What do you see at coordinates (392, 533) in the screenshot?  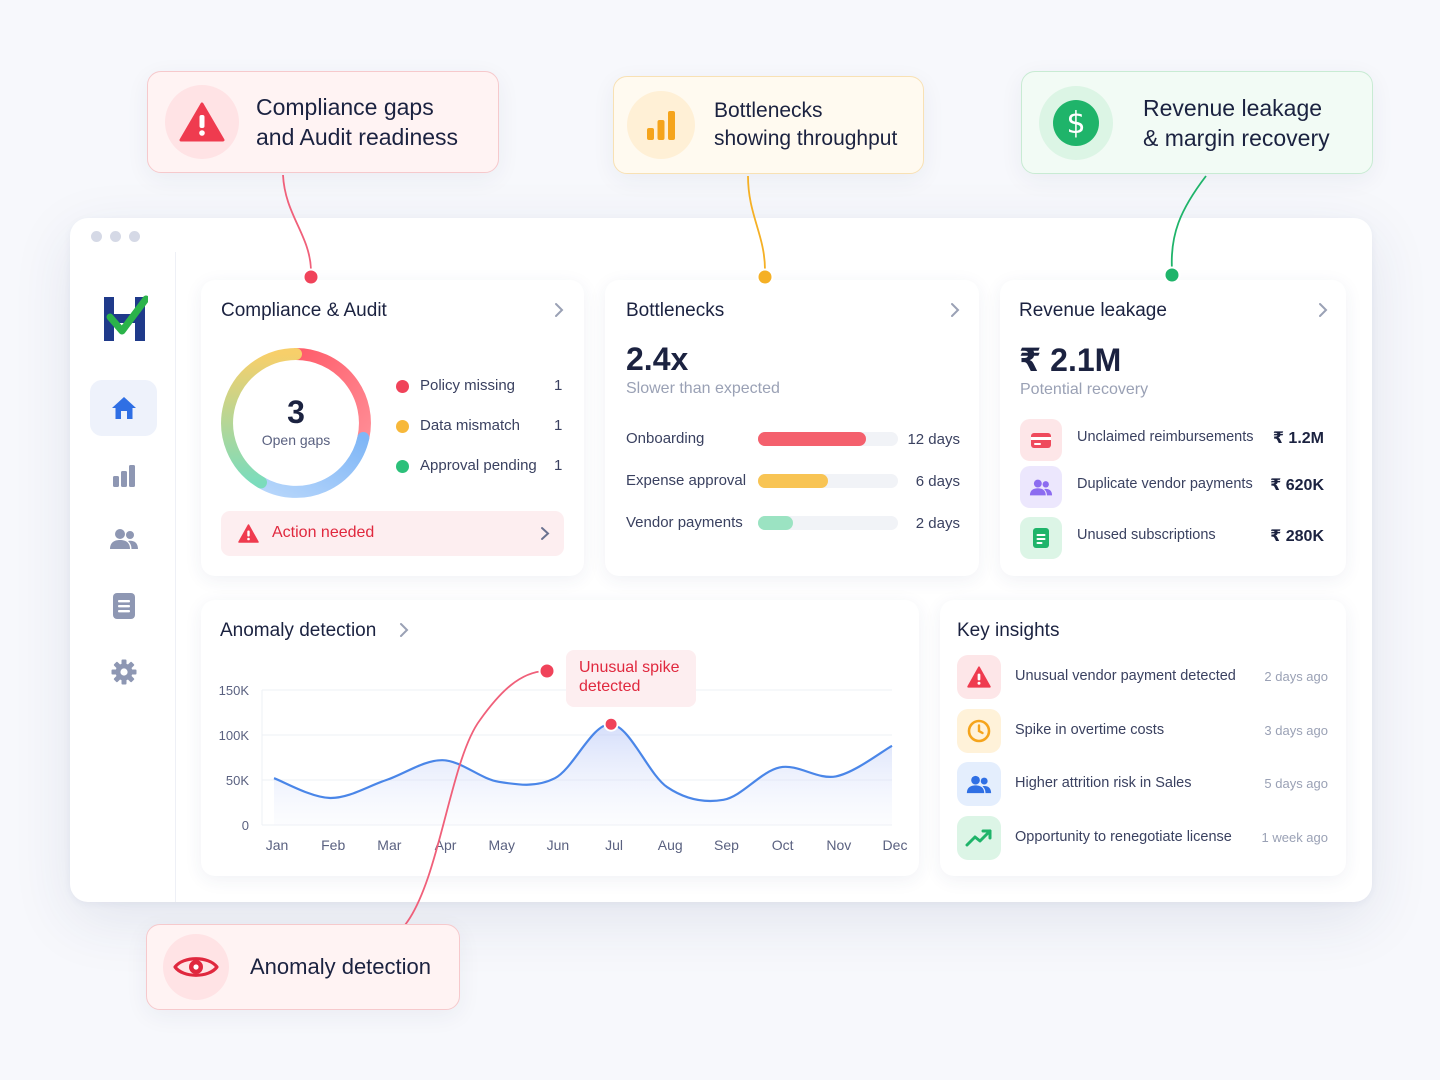 I see `action-needed-button: Action needed` at bounding box center [392, 533].